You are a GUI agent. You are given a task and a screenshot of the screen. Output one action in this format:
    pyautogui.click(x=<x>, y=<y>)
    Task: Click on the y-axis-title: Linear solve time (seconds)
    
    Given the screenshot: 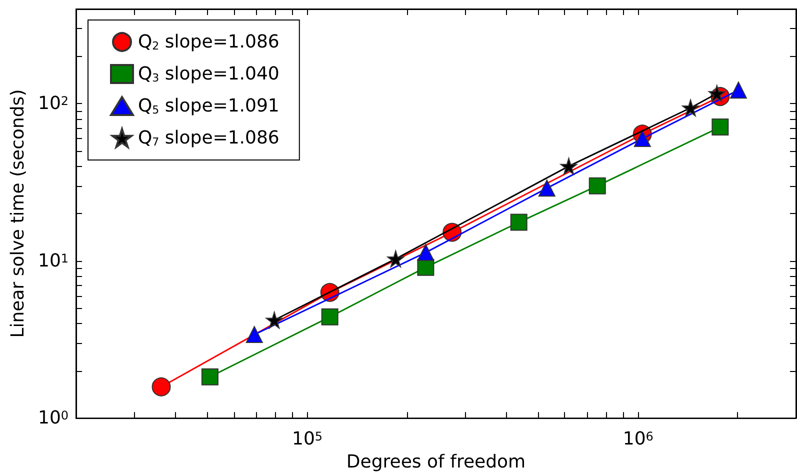 What is the action you would take?
    pyautogui.click(x=18, y=213)
    